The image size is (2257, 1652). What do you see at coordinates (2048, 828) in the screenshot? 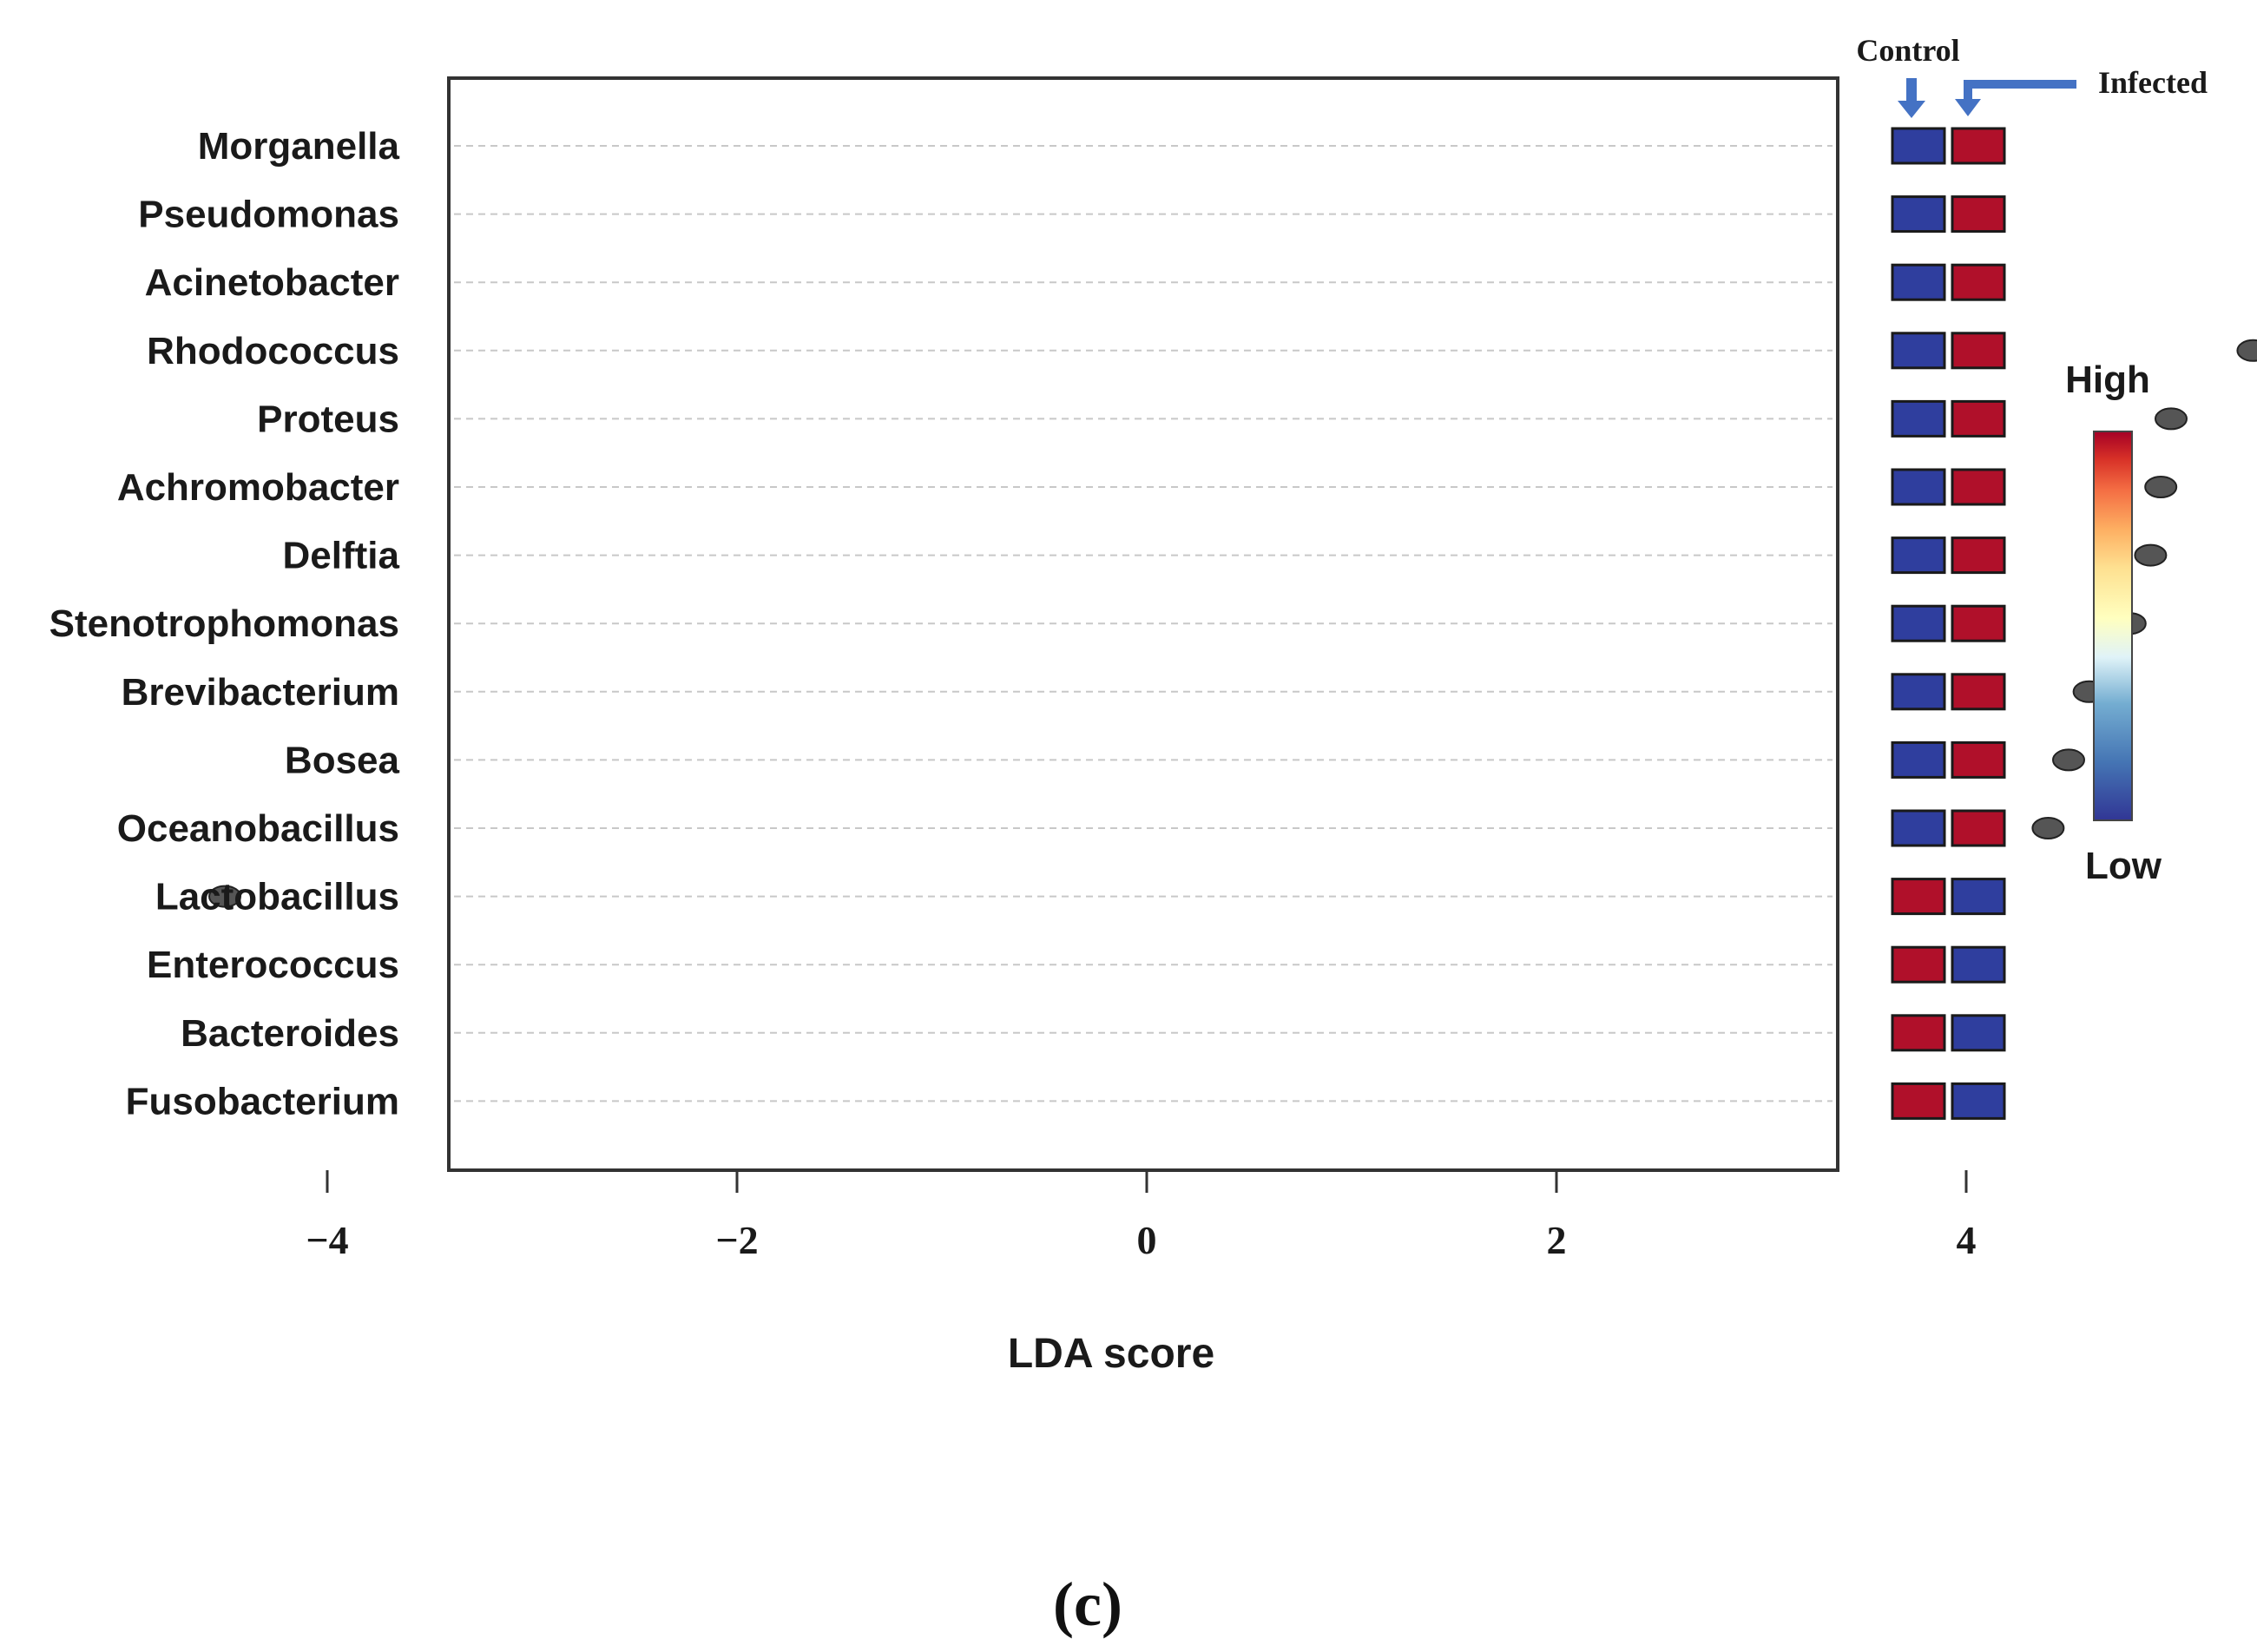
I see `point-oceanobacillus` at bounding box center [2048, 828].